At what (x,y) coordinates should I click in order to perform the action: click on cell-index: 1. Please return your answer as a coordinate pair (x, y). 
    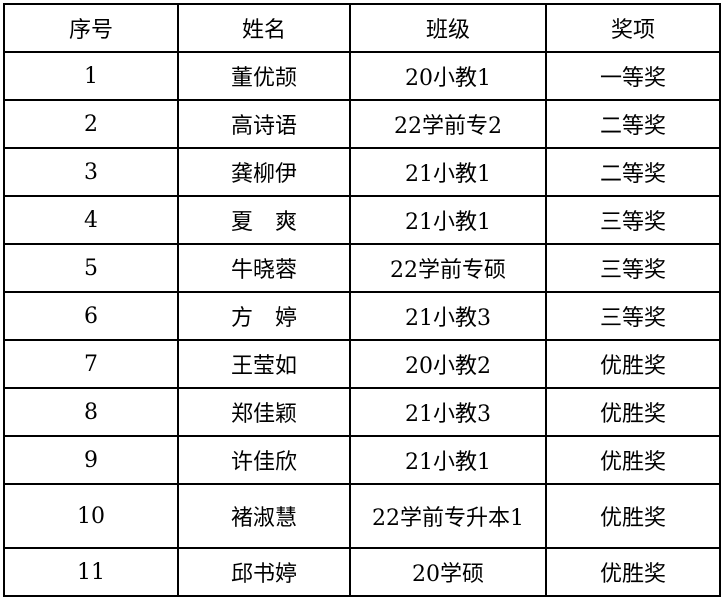
    Looking at the image, I should click on (91, 76).